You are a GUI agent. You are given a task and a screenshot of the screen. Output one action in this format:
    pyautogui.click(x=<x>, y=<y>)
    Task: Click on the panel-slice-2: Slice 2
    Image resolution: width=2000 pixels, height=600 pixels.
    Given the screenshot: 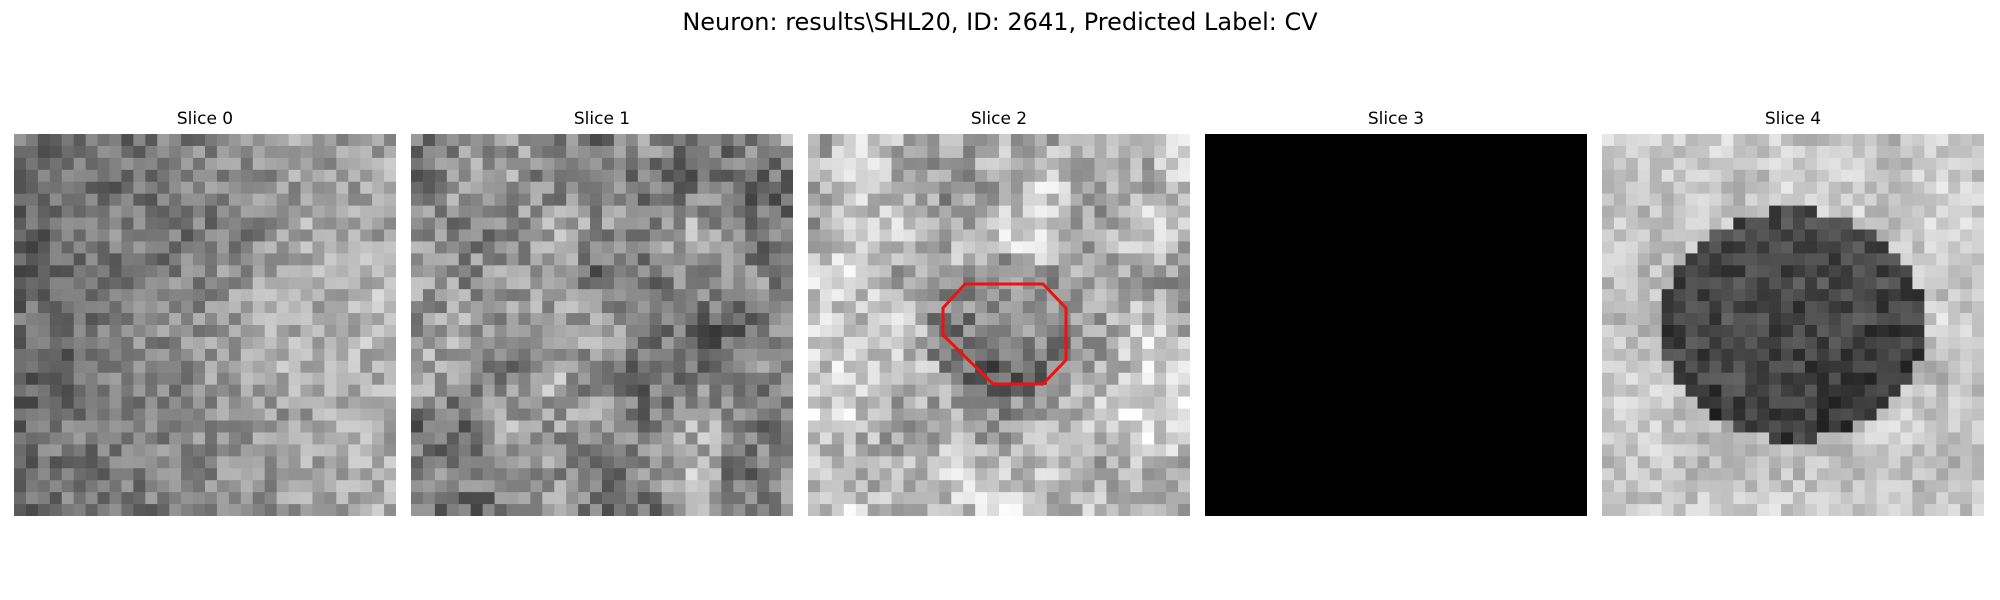 What is the action you would take?
    pyautogui.click(x=999, y=312)
    